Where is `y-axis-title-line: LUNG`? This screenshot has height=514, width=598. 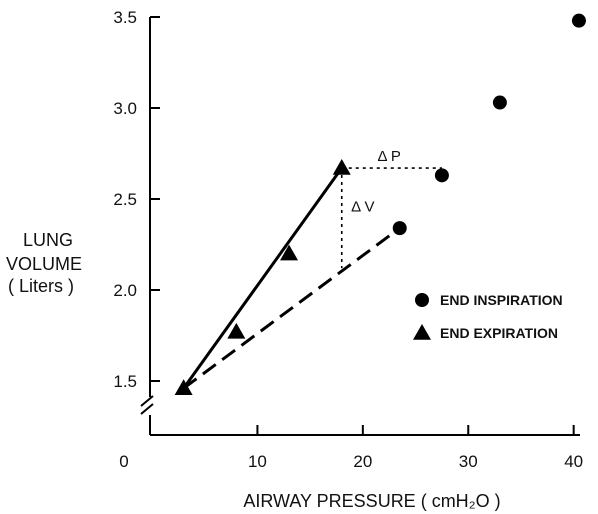
y-axis-title-line: LUNG is located at coordinates (48, 240).